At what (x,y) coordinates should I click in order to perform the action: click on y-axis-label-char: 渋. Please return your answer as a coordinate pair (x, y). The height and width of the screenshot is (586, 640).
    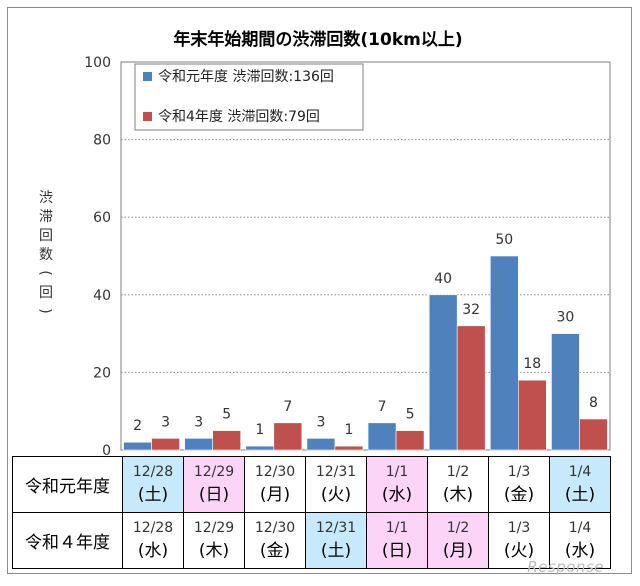
    Looking at the image, I should click on (46, 198).